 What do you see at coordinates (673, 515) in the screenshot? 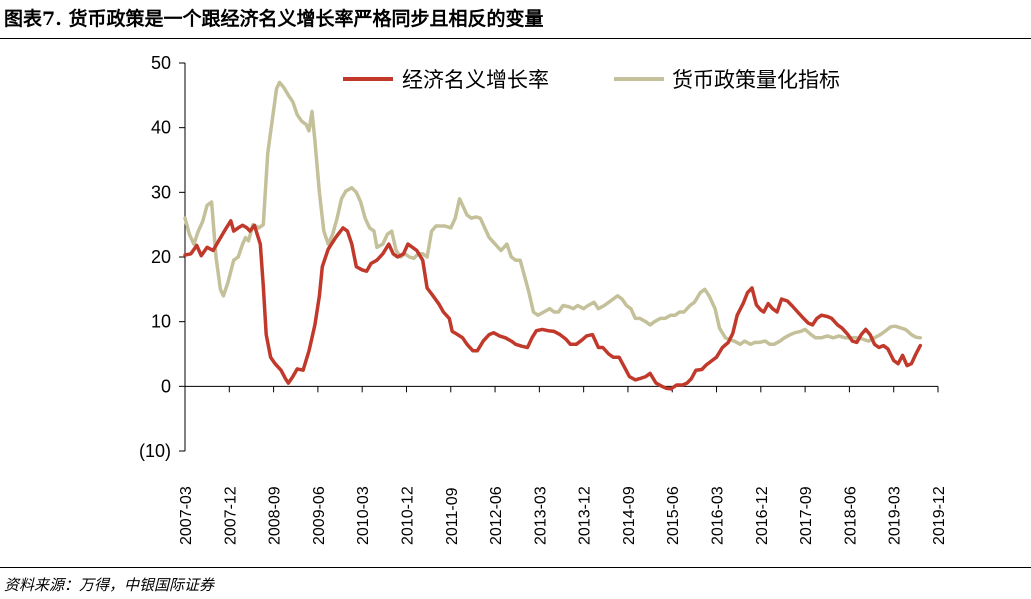
I see `x-tick-label: 2015-06` at bounding box center [673, 515].